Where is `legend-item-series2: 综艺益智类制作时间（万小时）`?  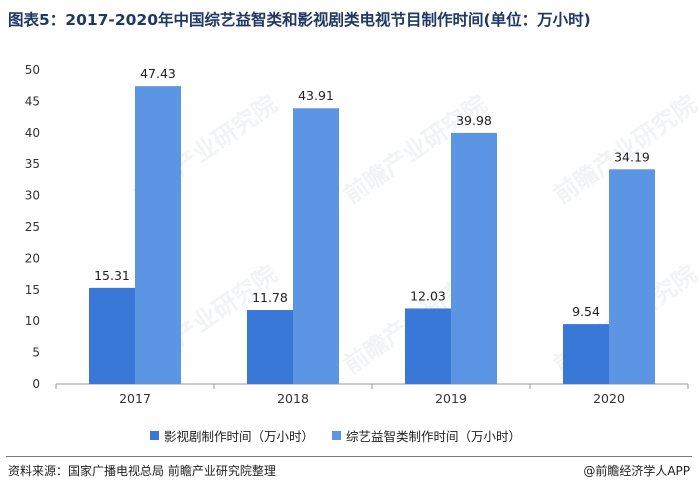 legend-item-series2: 综艺益智类制作时间（万小时） is located at coordinates (426, 435).